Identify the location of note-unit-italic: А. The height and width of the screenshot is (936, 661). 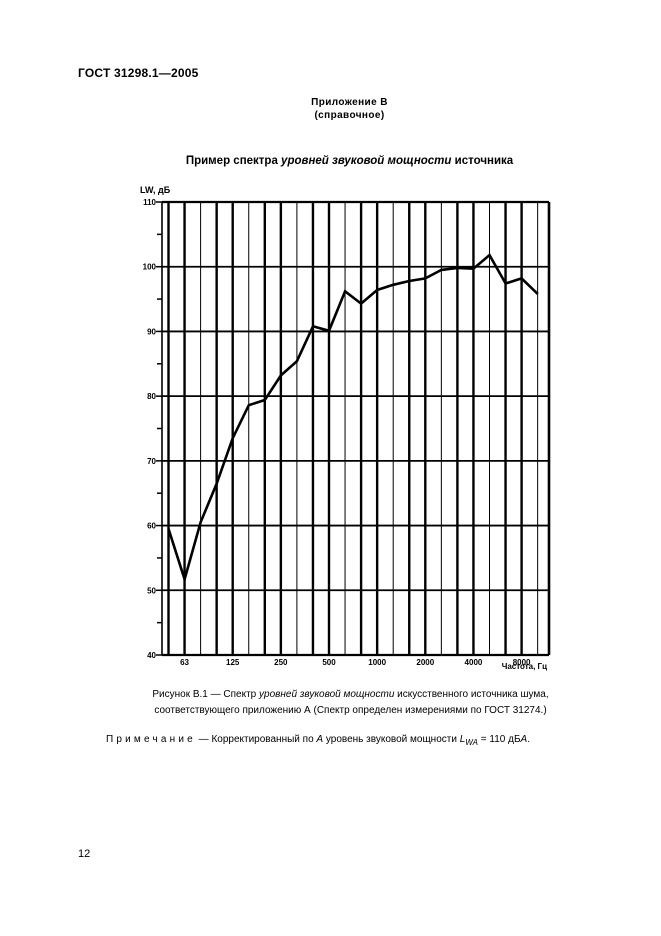
(524, 739).